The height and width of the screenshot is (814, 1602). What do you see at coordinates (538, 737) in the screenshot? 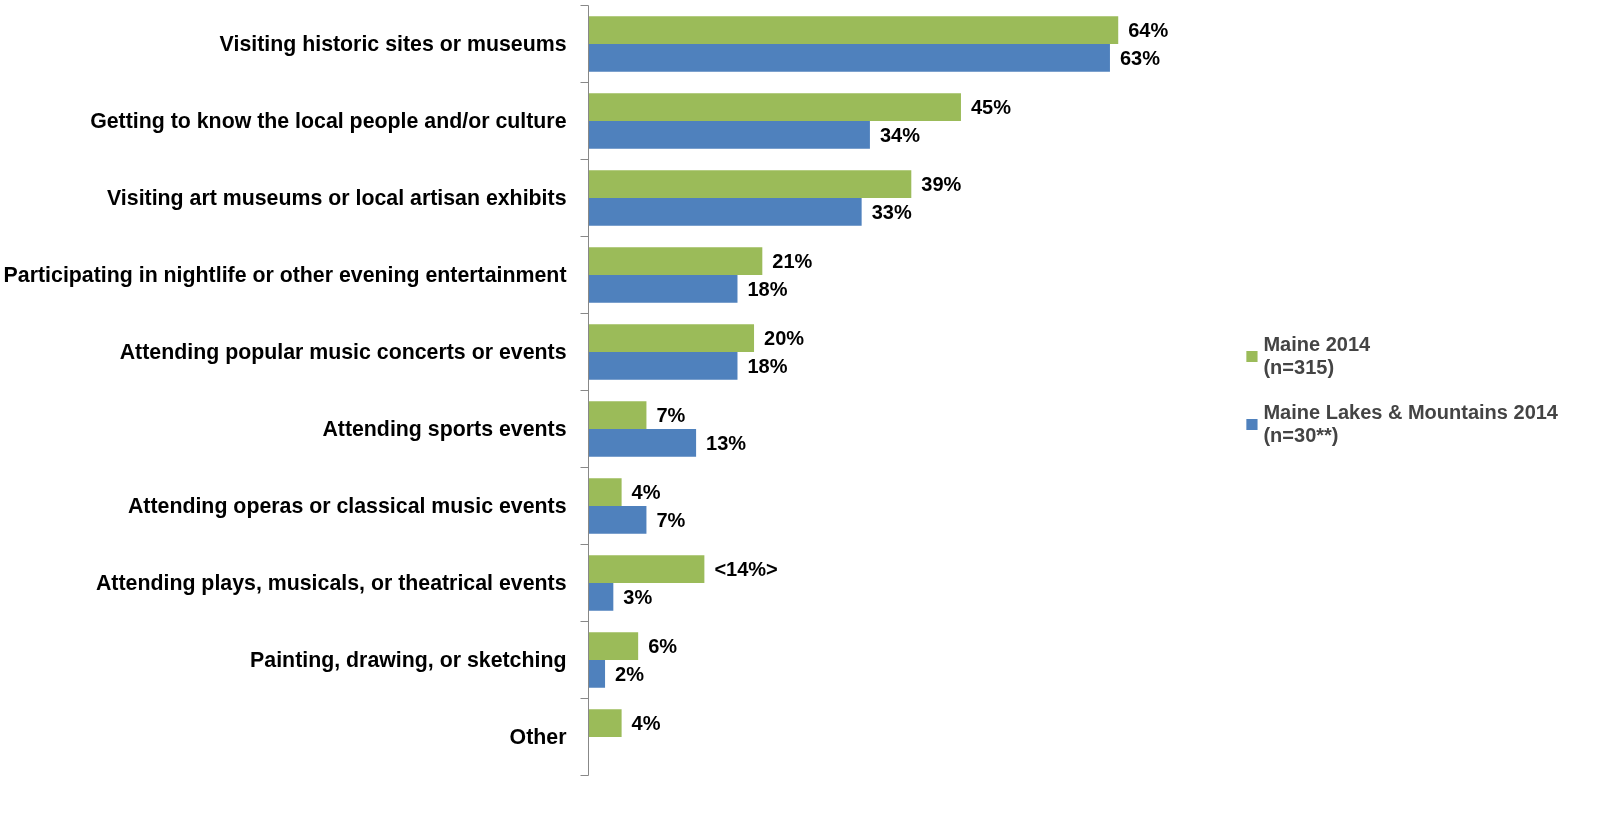
I see `y-tick-label: Other` at bounding box center [538, 737].